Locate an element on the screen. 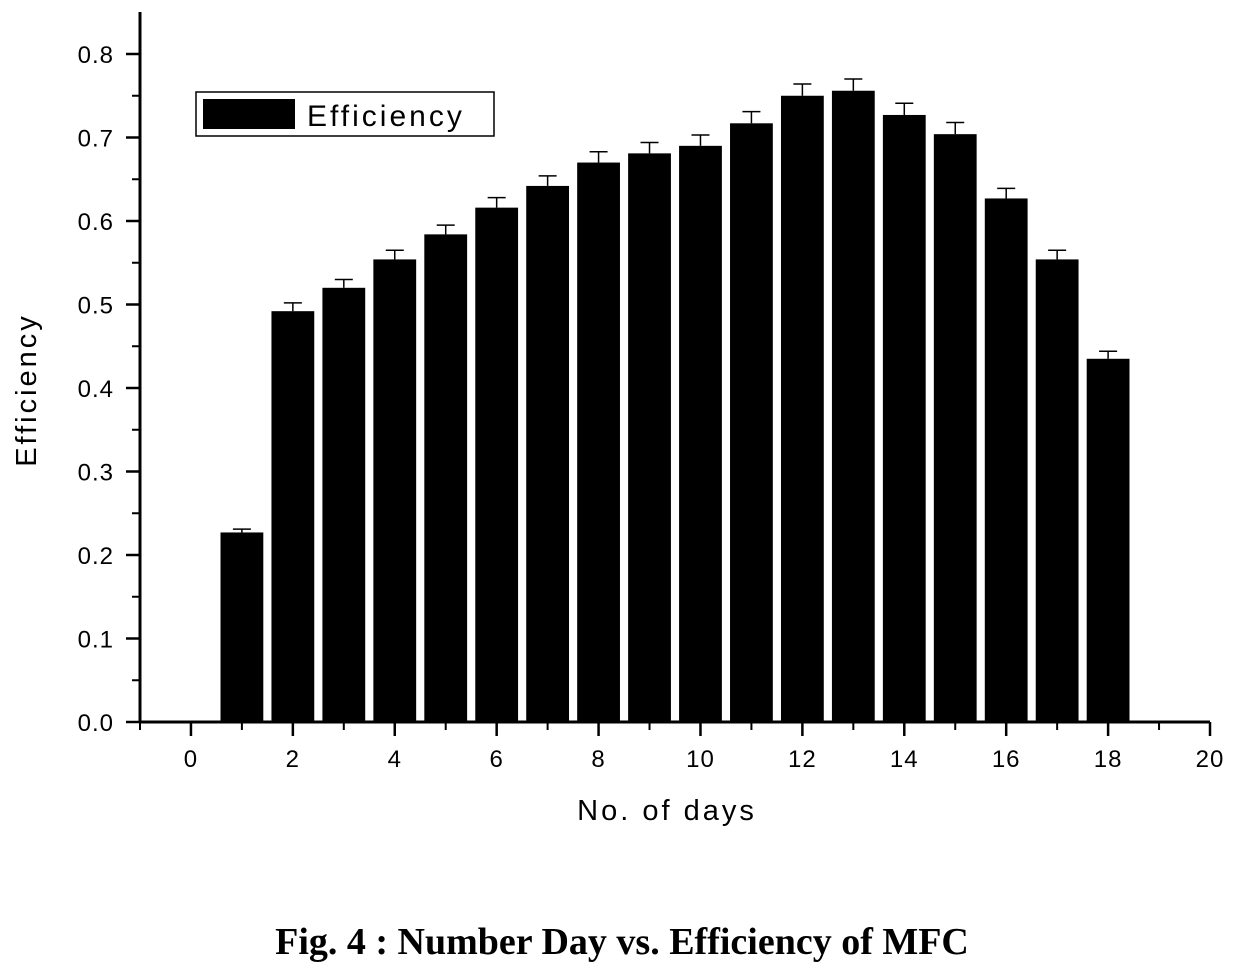  x-tick-label: 0 is located at coordinates (191, 759).